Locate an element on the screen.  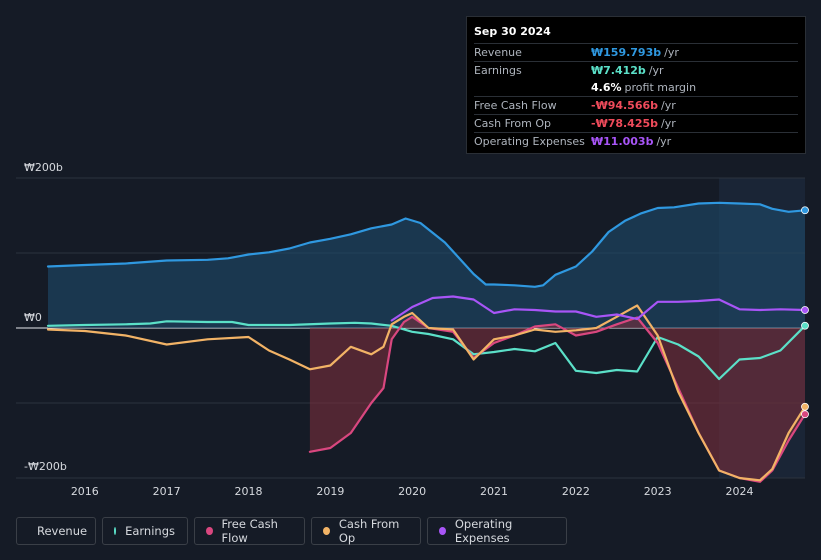
free-cash-flow-endpoint is located at coordinates (805, 414).